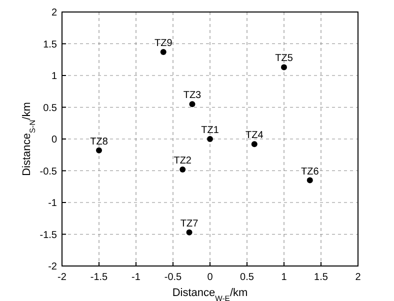 This screenshot has height=301, width=394. What do you see at coordinates (210, 294) in the screenshot?
I see `x-axis-title: Distance$_{W-E}$/km` at bounding box center [210, 294].